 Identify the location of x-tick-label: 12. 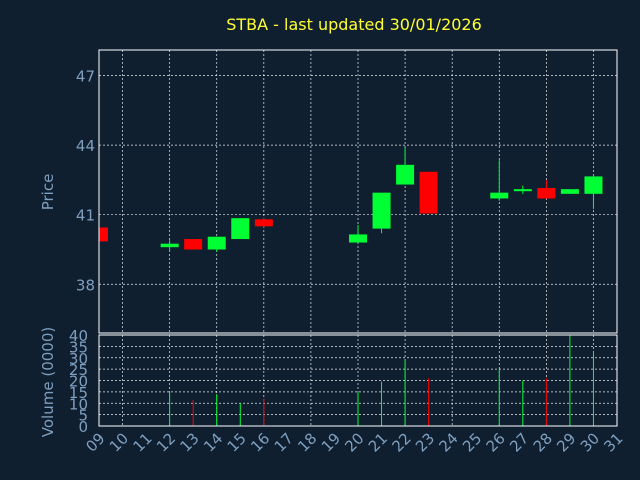
(166, 442).